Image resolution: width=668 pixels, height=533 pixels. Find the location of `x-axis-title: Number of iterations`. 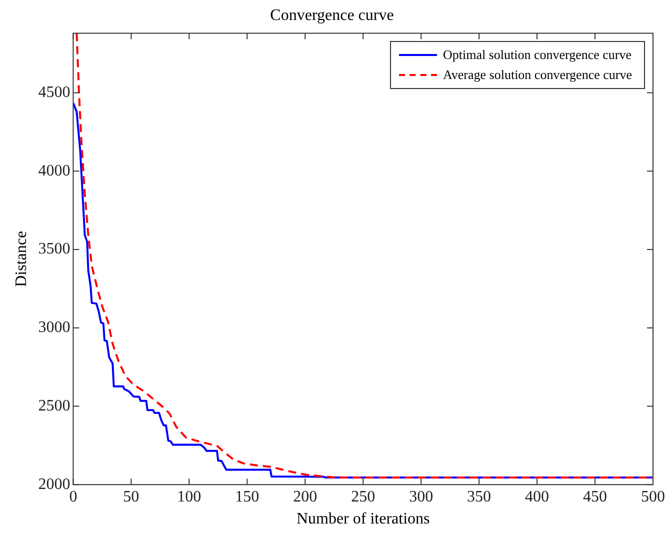

x-axis-title: Number of iterations is located at coordinates (363, 519).